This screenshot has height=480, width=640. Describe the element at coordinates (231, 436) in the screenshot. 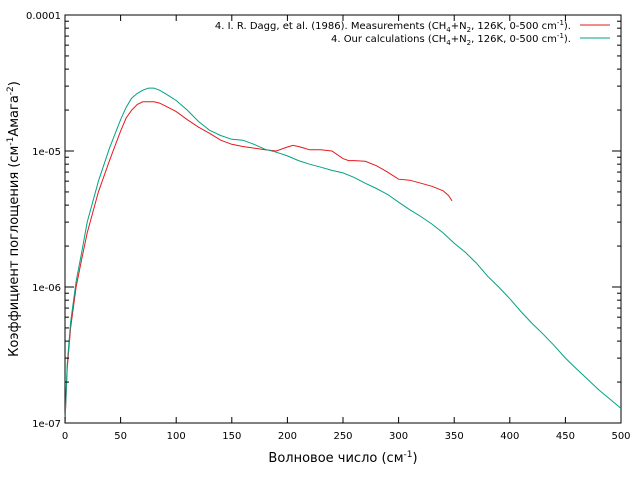

I see `x-tick-label: 150` at that location.